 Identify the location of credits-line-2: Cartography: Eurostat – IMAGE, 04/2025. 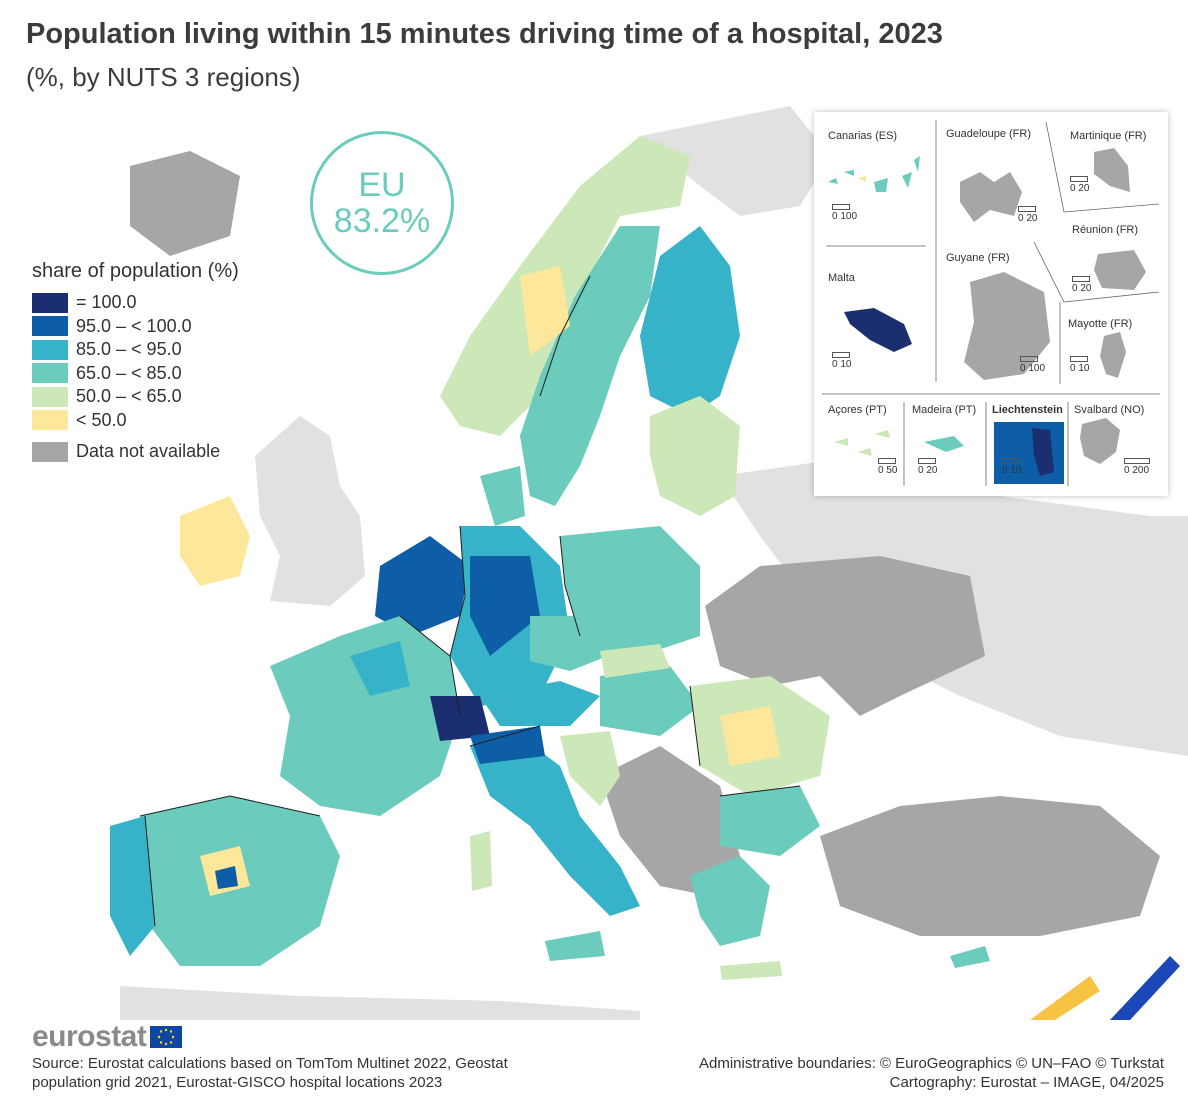
(1026, 1082).